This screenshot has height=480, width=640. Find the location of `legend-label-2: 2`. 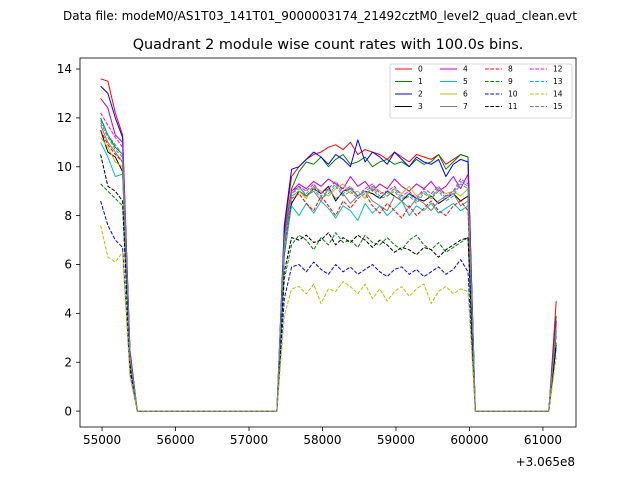

legend-label-2: 2 is located at coordinates (420, 94).